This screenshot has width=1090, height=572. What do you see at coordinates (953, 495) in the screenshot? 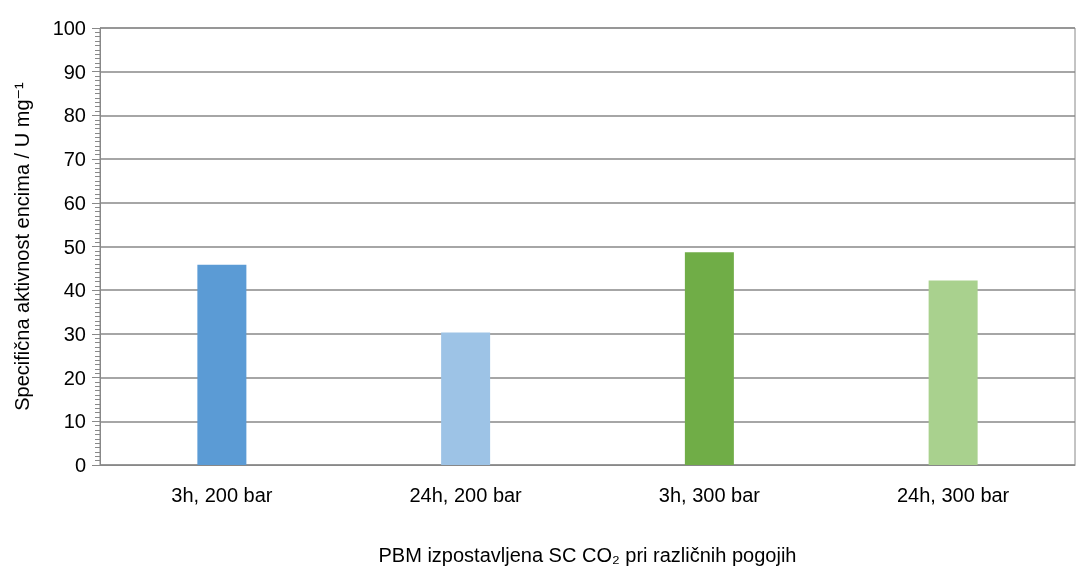
I see `x-tick-label: 24h, 300 bar` at bounding box center [953, 495].